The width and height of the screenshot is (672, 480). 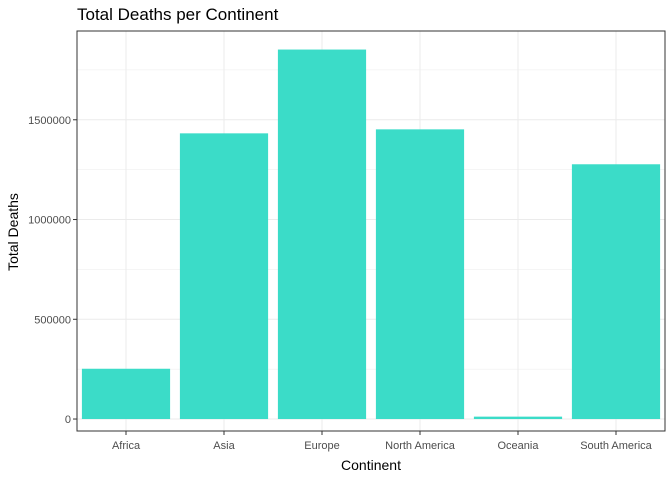 I want to click on y-tick-label: 1000000, so click(x=49, y=221).